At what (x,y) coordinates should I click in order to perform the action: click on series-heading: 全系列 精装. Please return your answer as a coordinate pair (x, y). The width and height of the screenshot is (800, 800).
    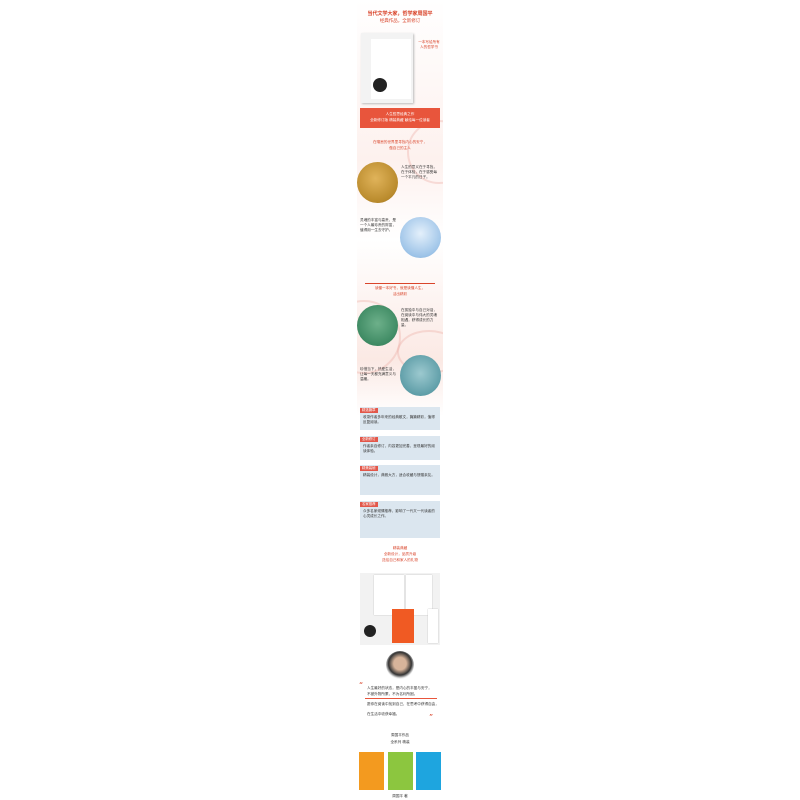
    Looking at the image, I should click on (400, 742).